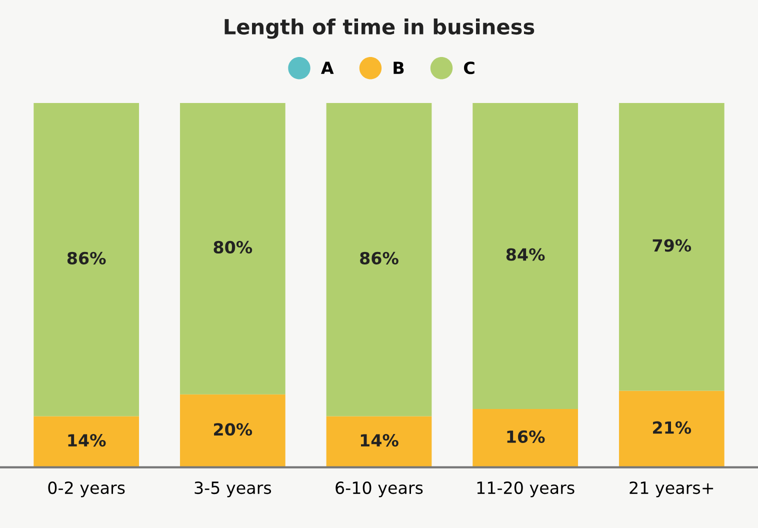 The width and height of the screenshot is (758, 528). Describe the element at coordinates (327, 68) in the screenshot. I see `legend-label: A` at that location.